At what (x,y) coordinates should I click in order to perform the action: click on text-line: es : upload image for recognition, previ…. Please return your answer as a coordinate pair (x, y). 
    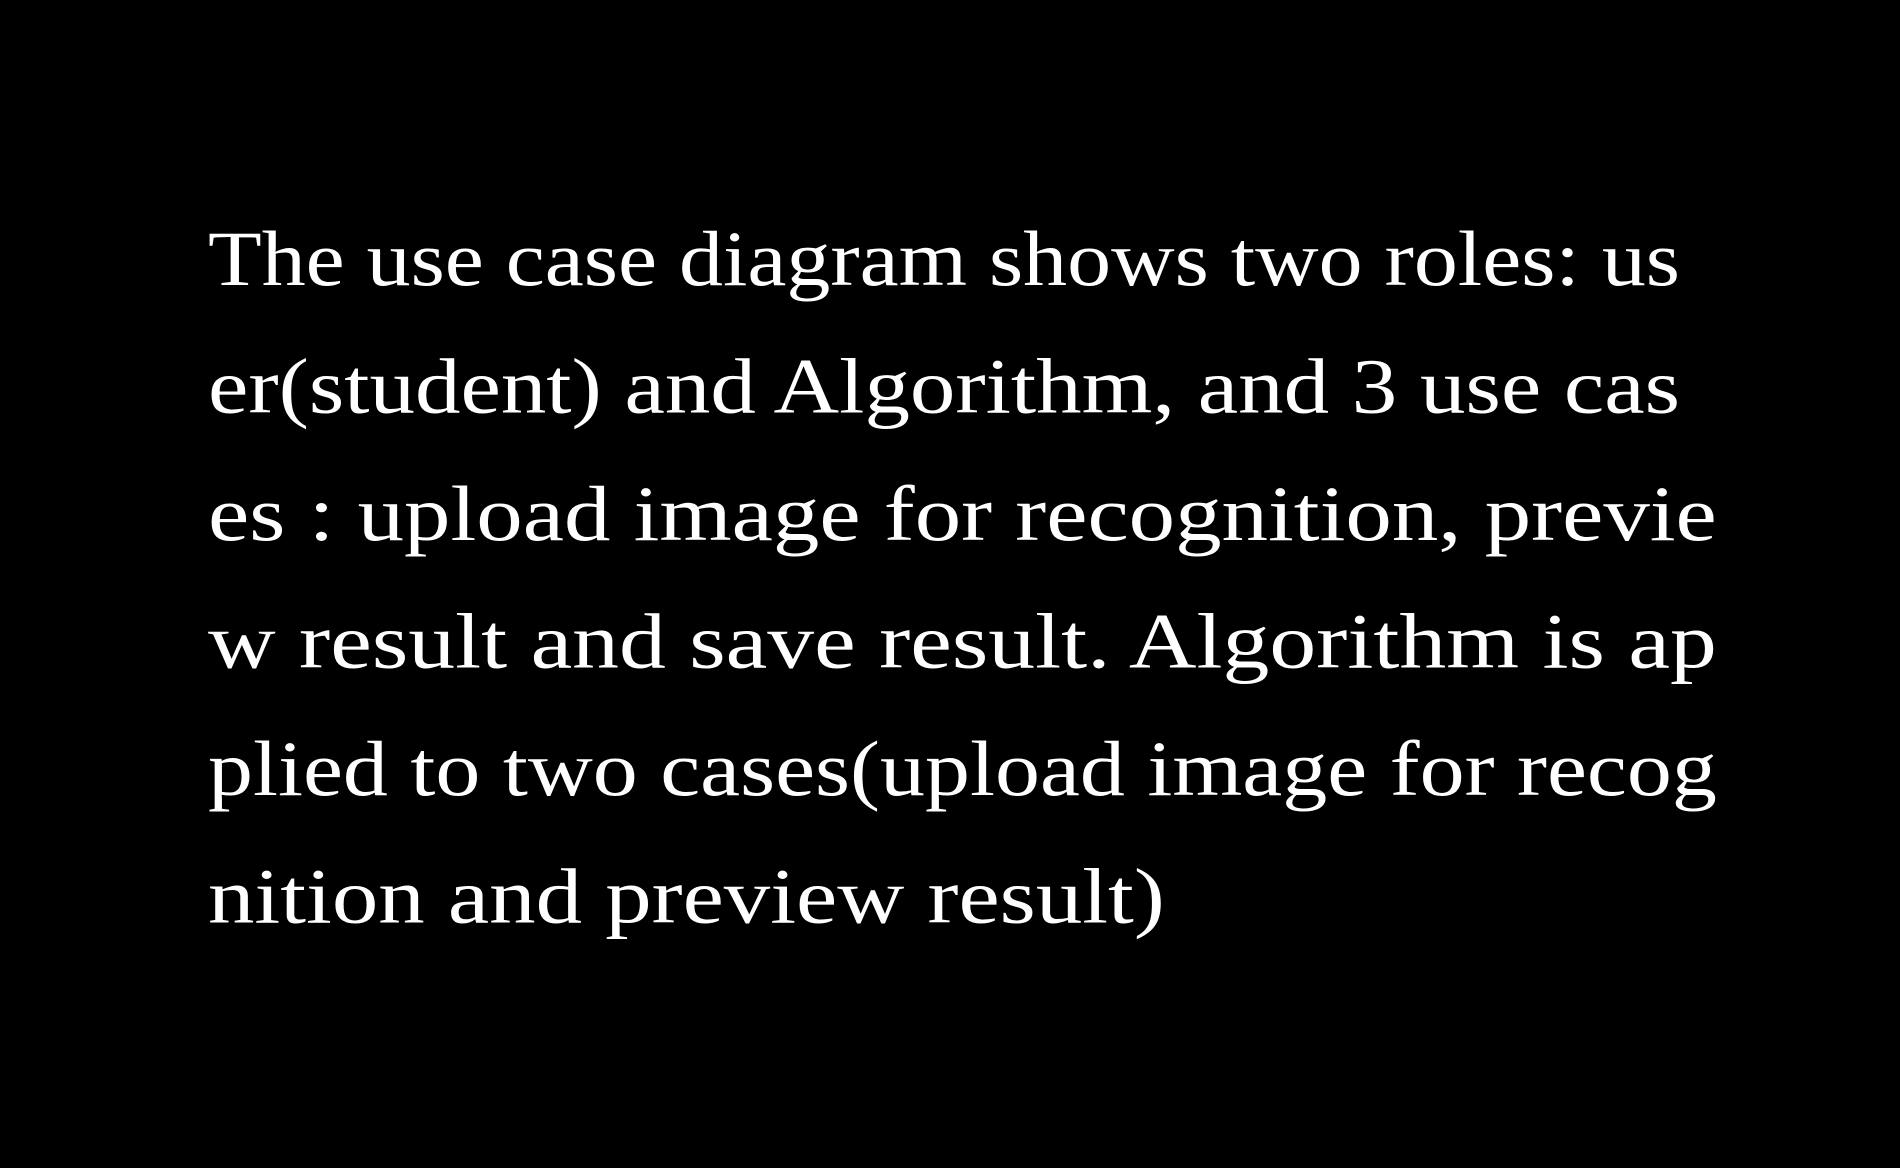
    Looking at the image, I should click on (962, 513).